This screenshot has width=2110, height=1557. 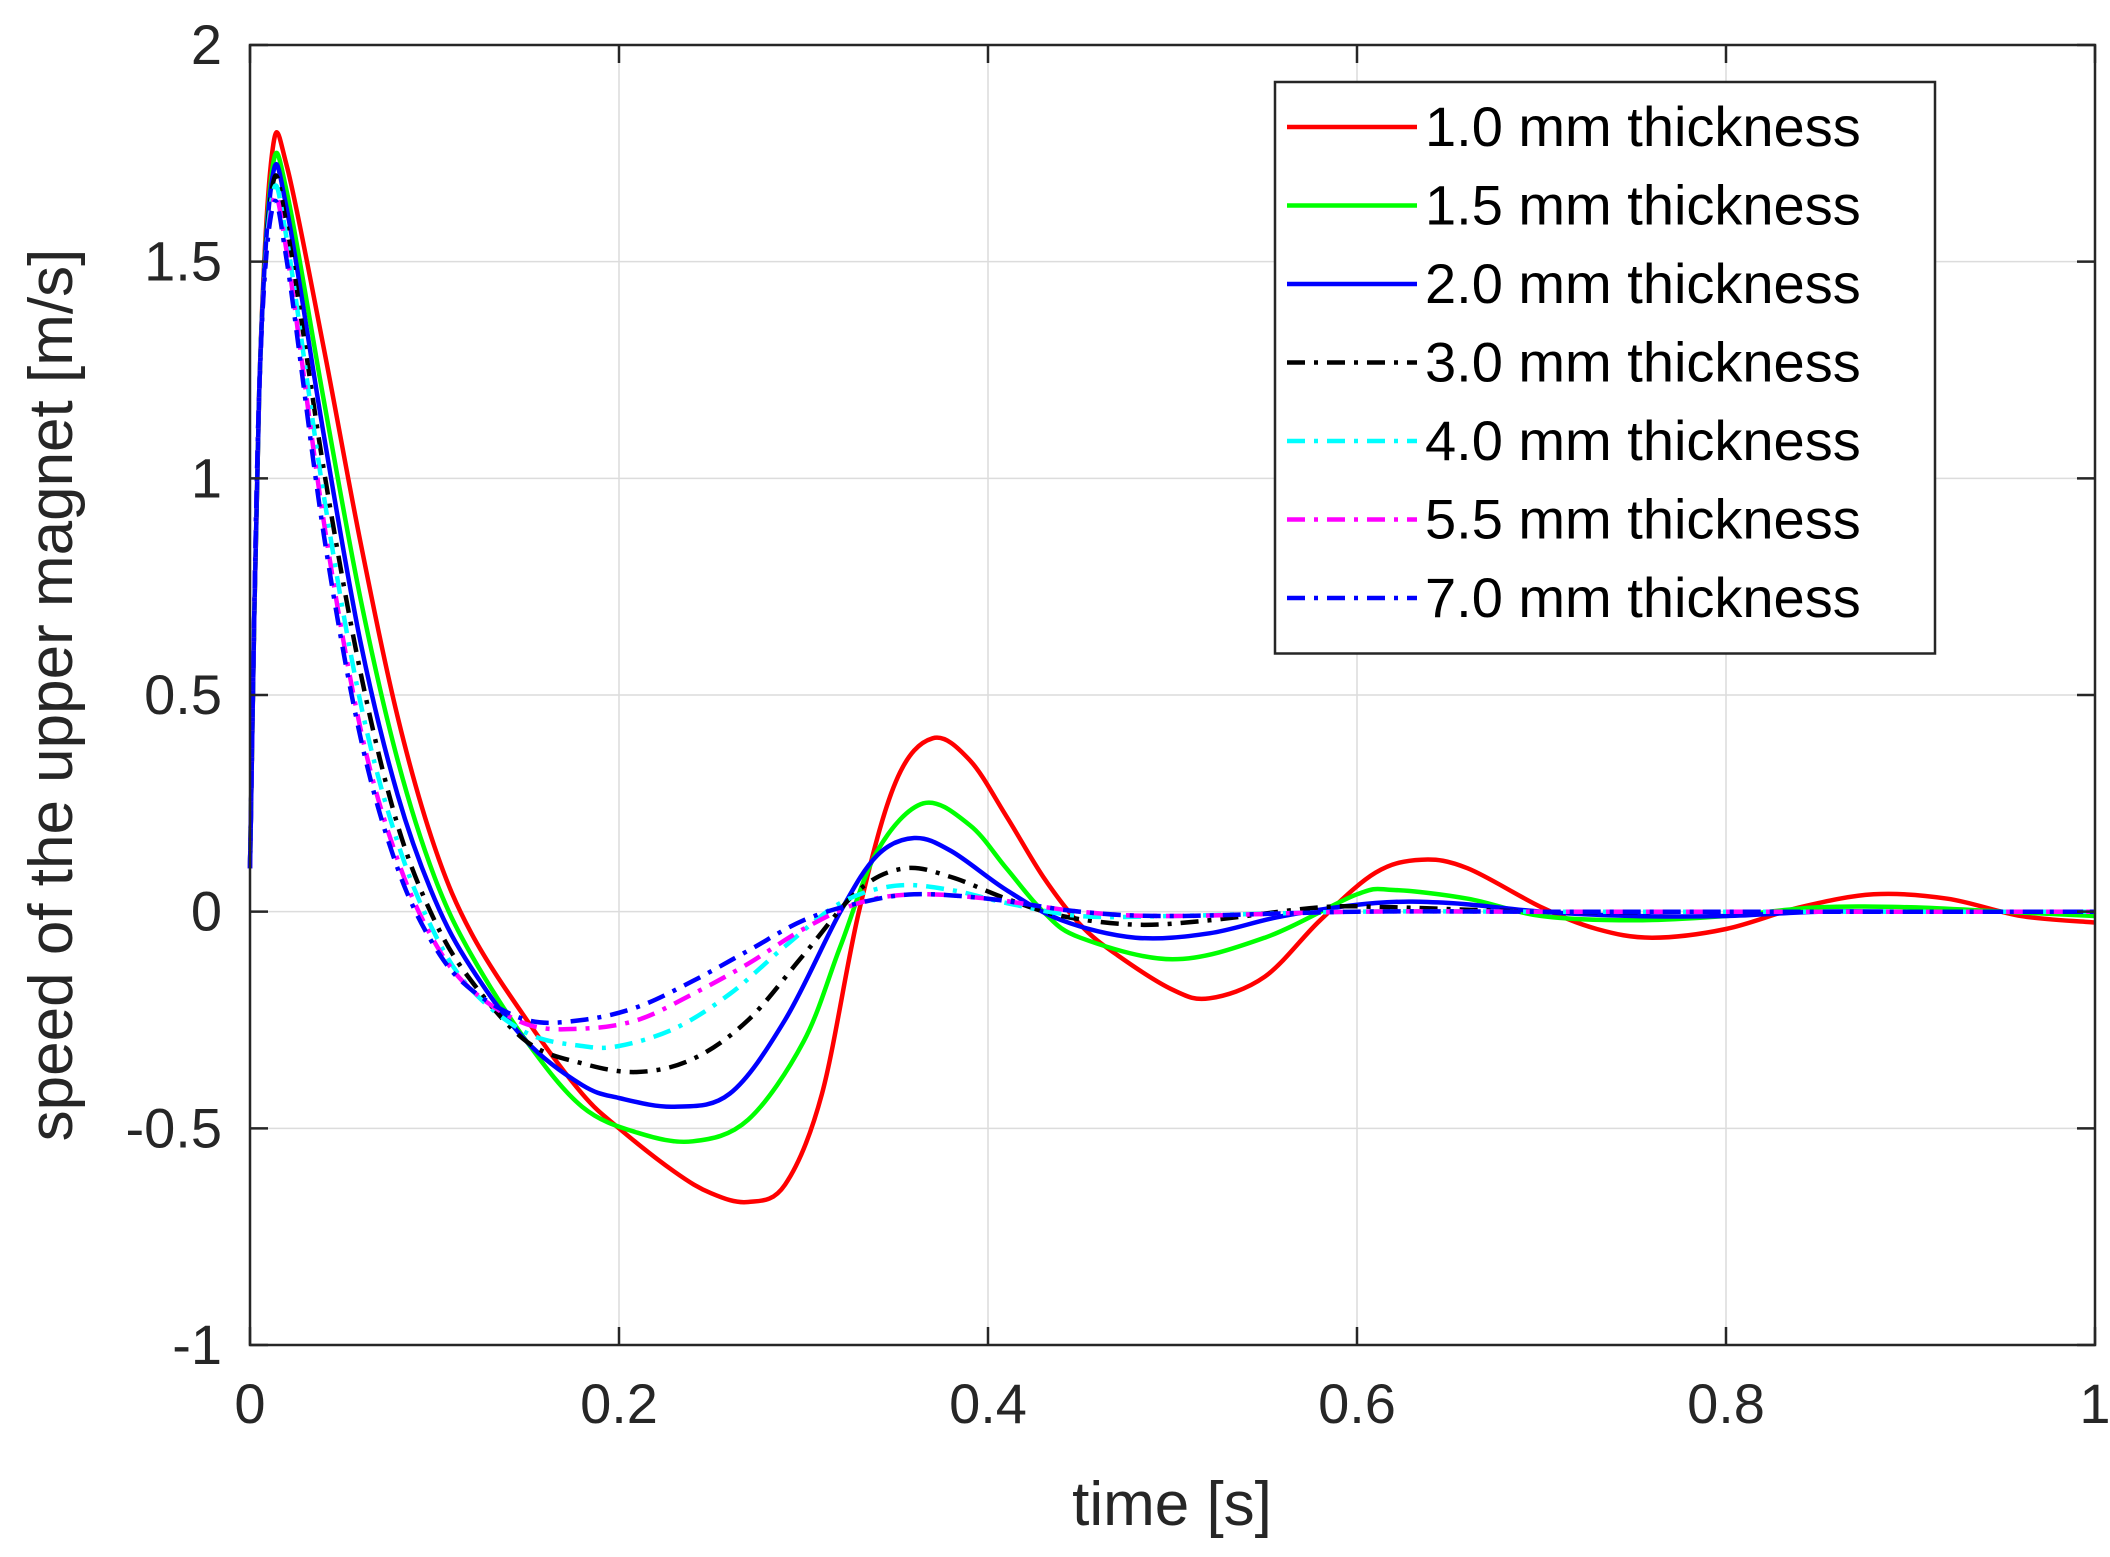 I want to click on x-axis-label: time [s], so click(x=1172, y=1504).